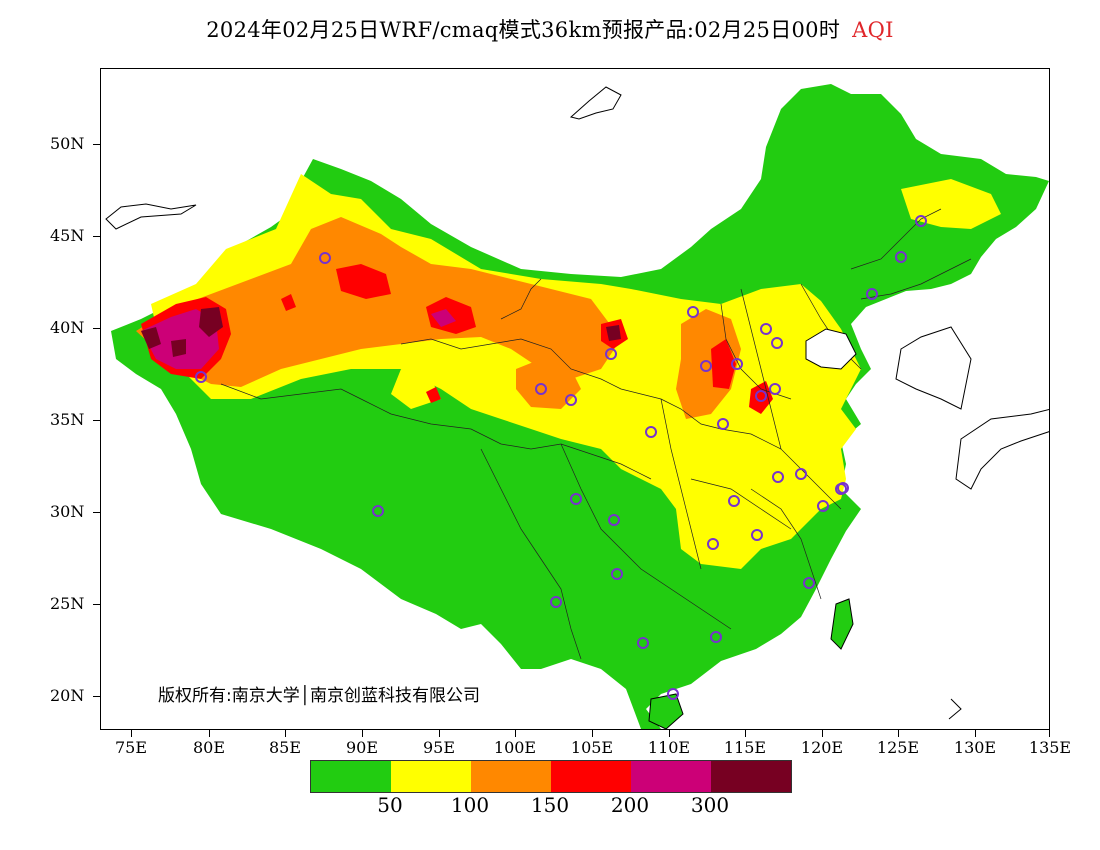 Image resolution: width=1100 pixels, height=850 pixels. Describe the element at coordinates (822, 747) in the screenshot. I see `lon-label-120e: 120E` at that location.